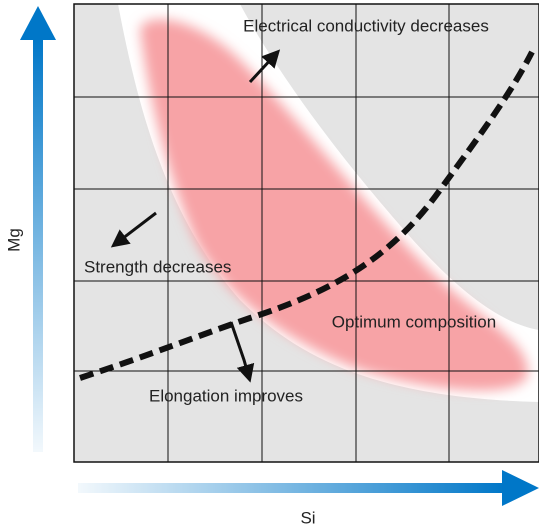 The width and height of the screenshot is (539, 530). Describe the element at coordinates (133, 229) in the screenshot. I see `strength-arrow` at that location.